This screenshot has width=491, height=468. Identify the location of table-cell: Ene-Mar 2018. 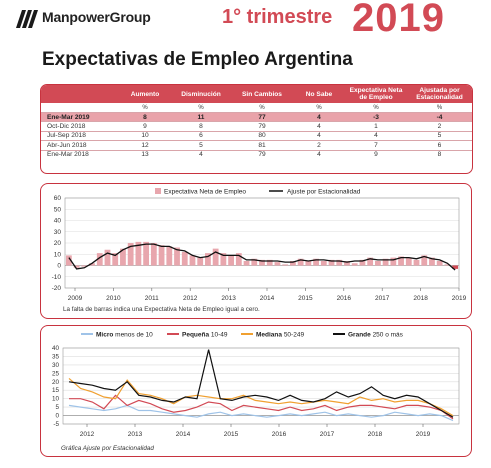
(68, 155).